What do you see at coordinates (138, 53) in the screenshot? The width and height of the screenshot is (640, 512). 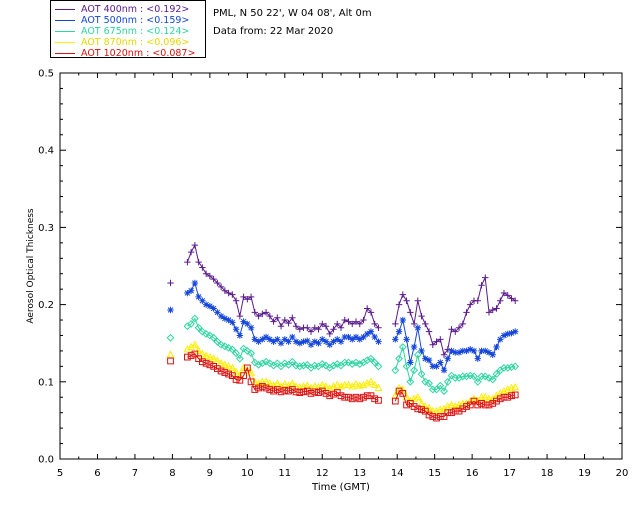 I see `legend-label-1020nm: AOT 1020nm : <0.087>` at bounding box center [138, 53].